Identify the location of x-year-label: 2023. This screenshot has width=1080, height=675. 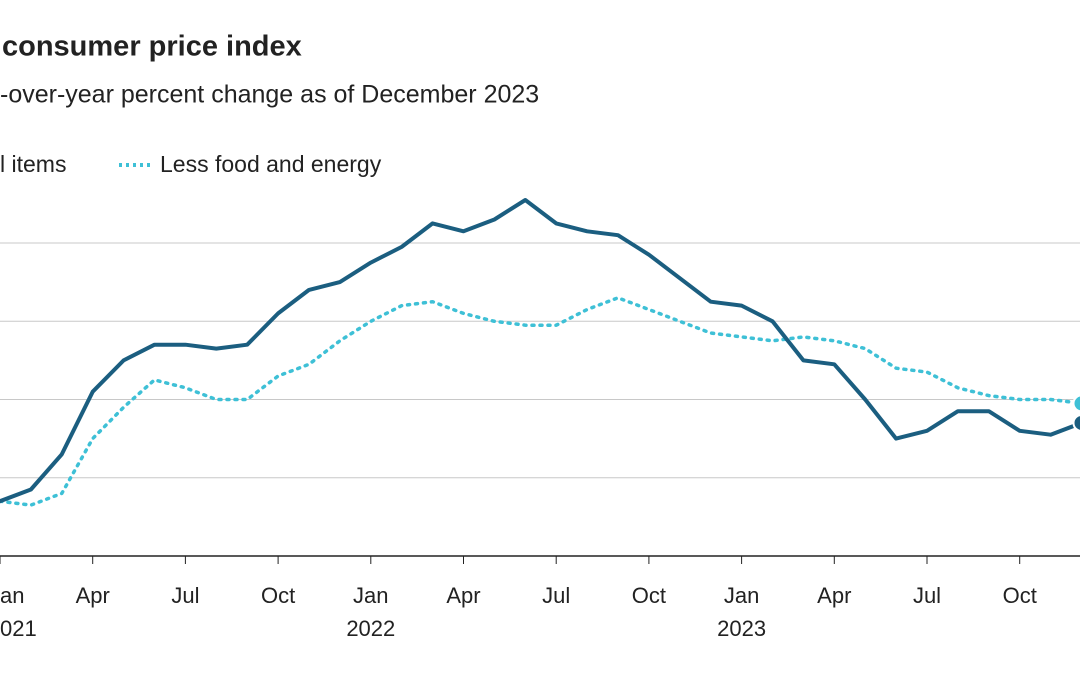
(741, 628).